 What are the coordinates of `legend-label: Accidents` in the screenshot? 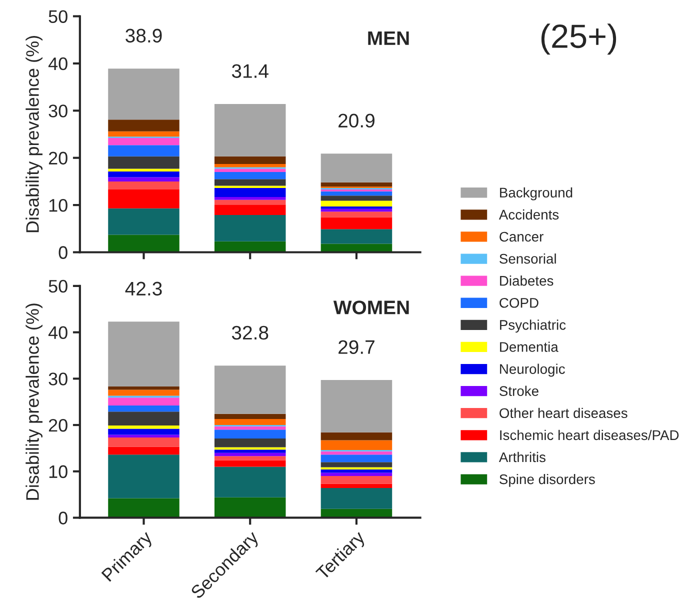 It's located at (528, 214).